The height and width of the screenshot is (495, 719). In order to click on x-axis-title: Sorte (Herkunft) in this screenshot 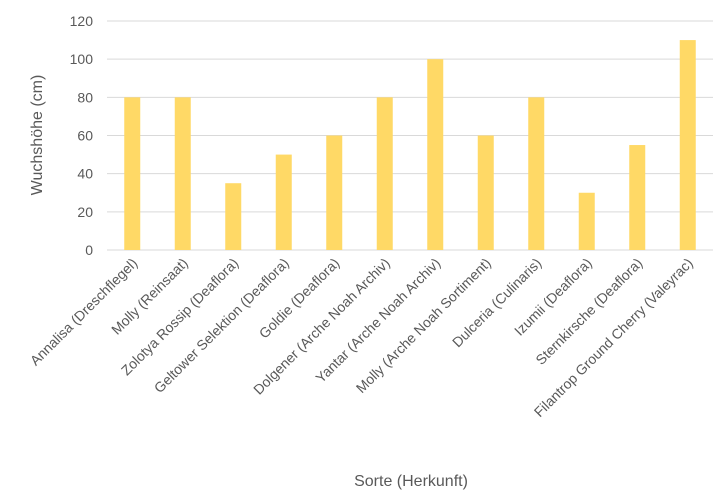, I will do `click(411, 481)`.